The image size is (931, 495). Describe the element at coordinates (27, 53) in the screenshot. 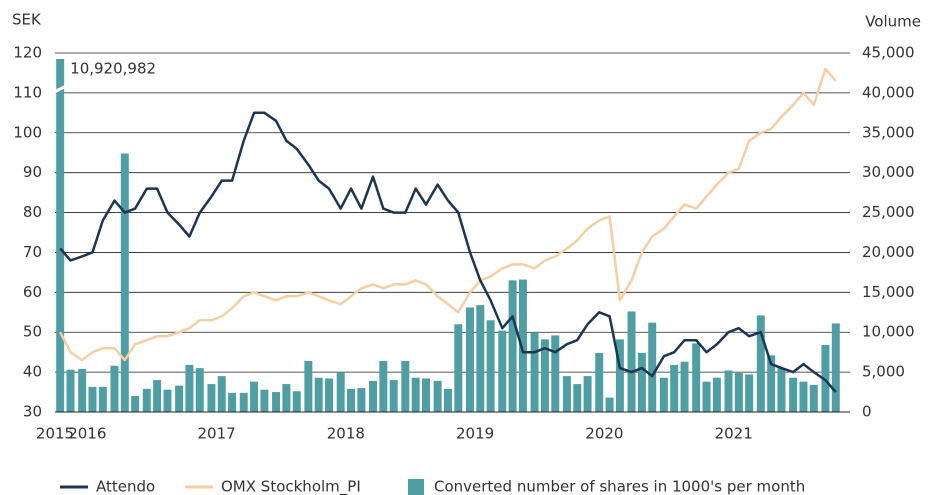

I see `y-tick-label: 120` at that location.